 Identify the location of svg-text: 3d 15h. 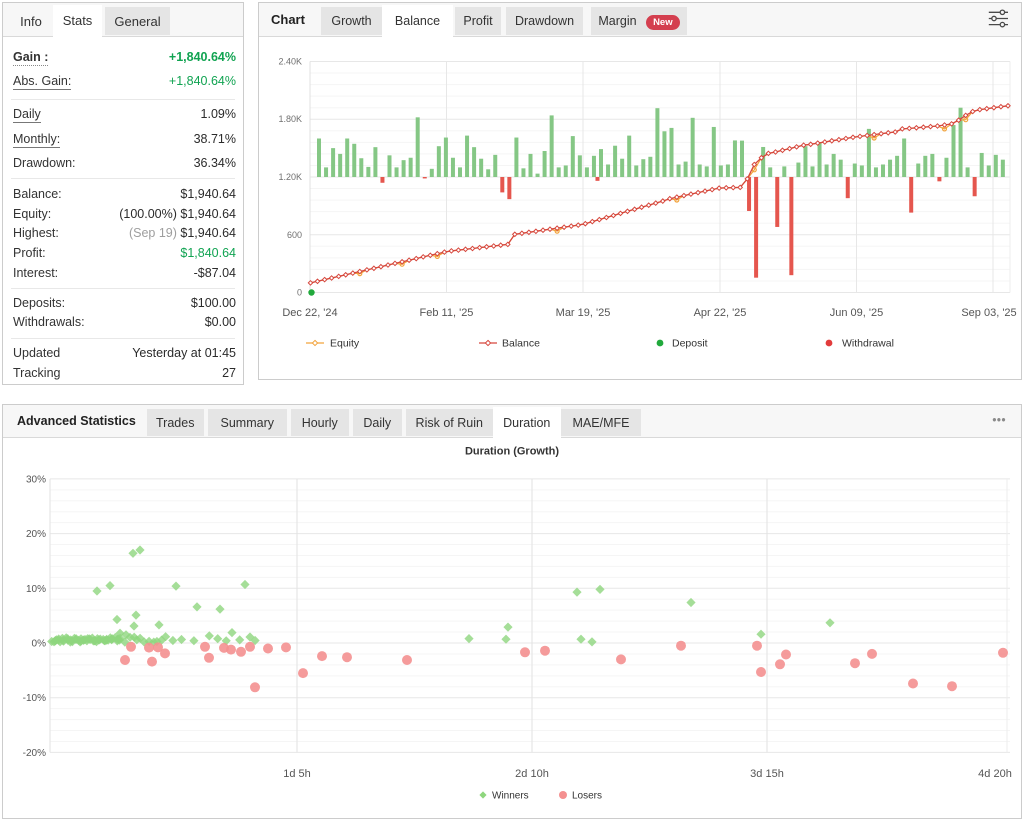
(767, 774).